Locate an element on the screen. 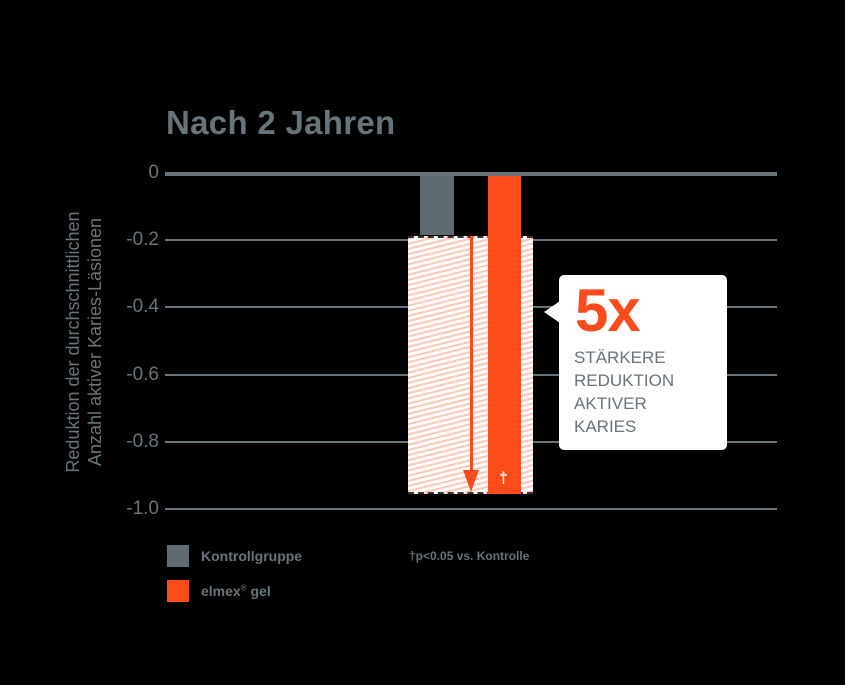  y-tick-4: -0.8 is located at coordinates (142, 441).